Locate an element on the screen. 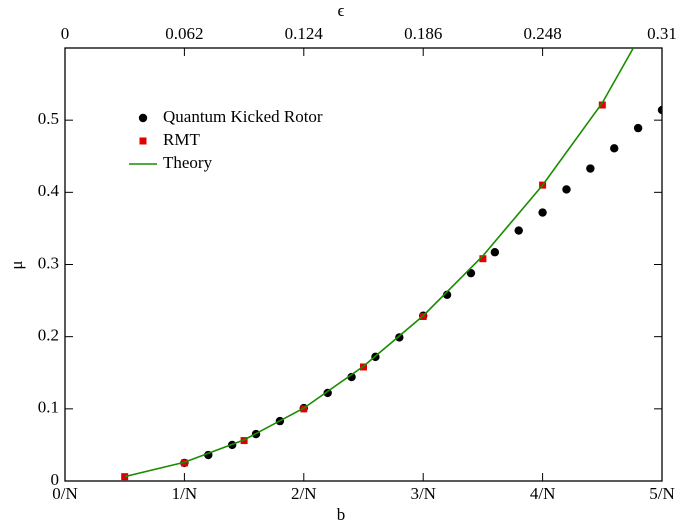  legend-label: Theory is located at coordinates (188, 162).